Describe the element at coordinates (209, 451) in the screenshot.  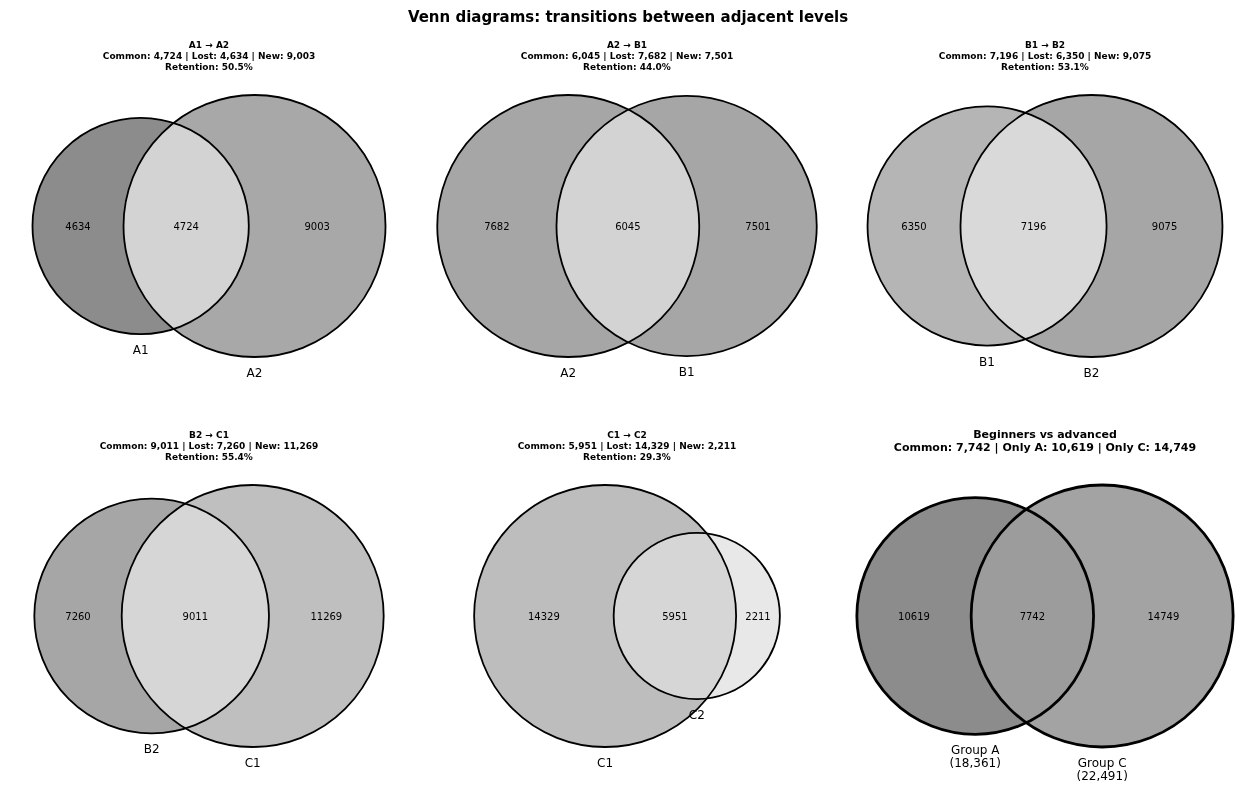
I see `text: Common: 9,011 | Lost: 7,260 | New: 11,269 Retention: 55.4%` at that location.